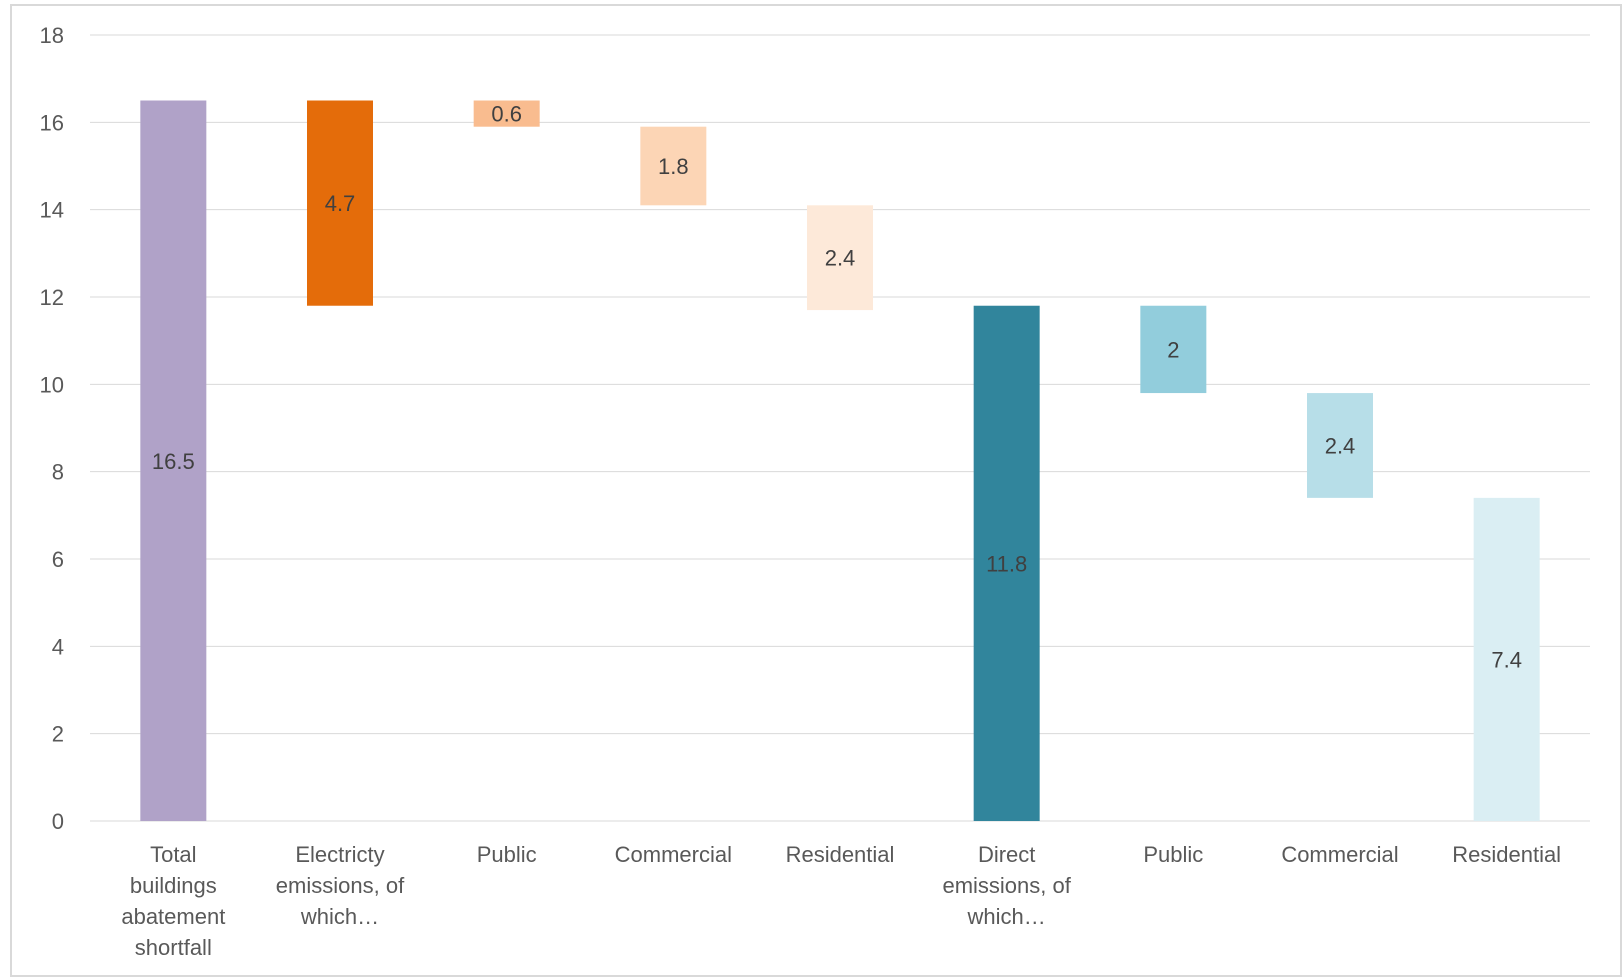 The image size is (1624, 979). I want to click on data-label-1: 16.5, so click(173, 461).